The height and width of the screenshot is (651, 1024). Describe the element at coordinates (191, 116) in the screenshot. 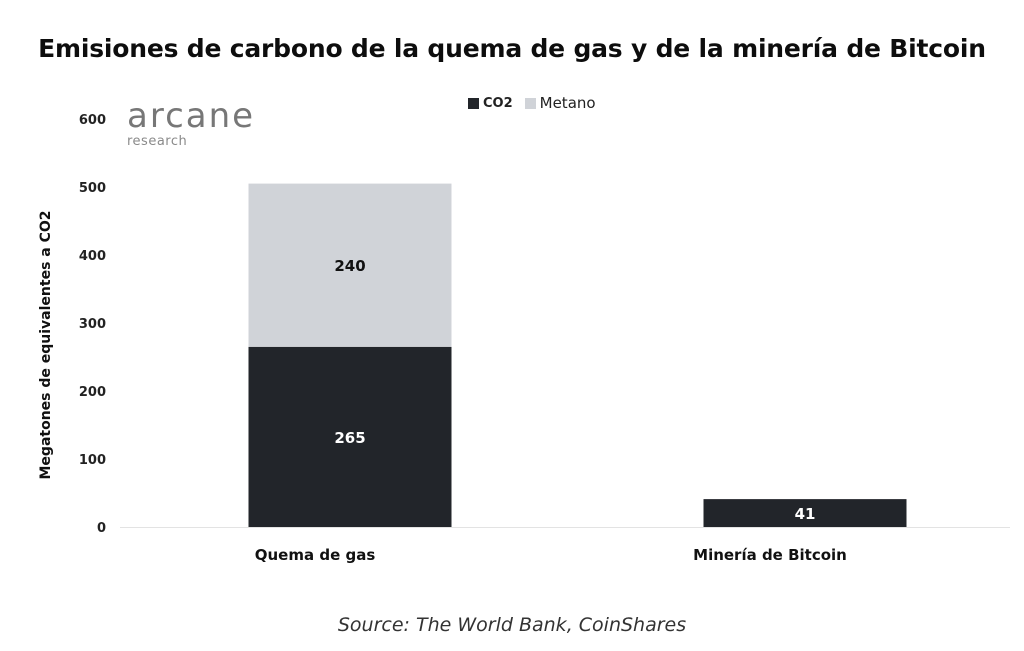

I see `logo-name: arcane` at that location.